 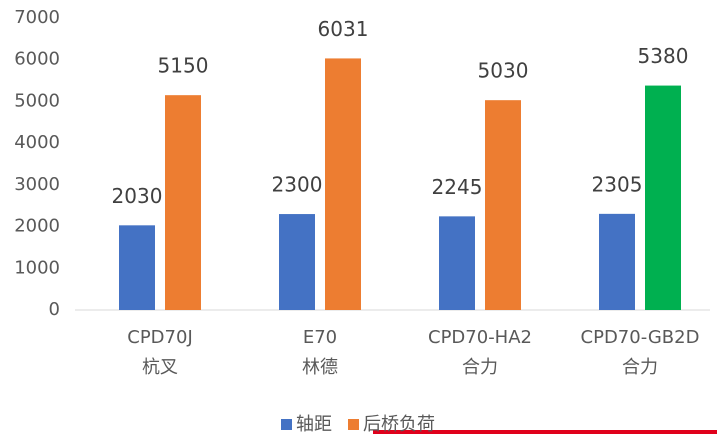 What do you see at coordinates (640, 337) in the screenshot?
I see `x-tick-label: CPD70-GB2D` at bounding box center [640, 337].